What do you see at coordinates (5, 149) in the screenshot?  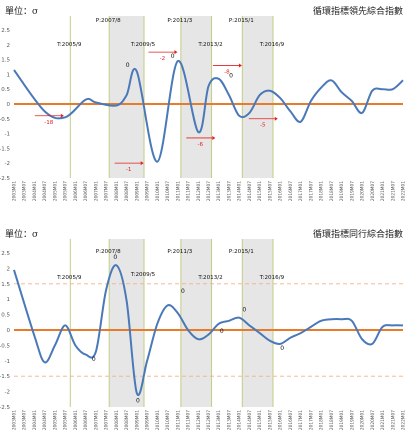 I see `y-tick-label: -1.5` at bounding box center [5, 149].